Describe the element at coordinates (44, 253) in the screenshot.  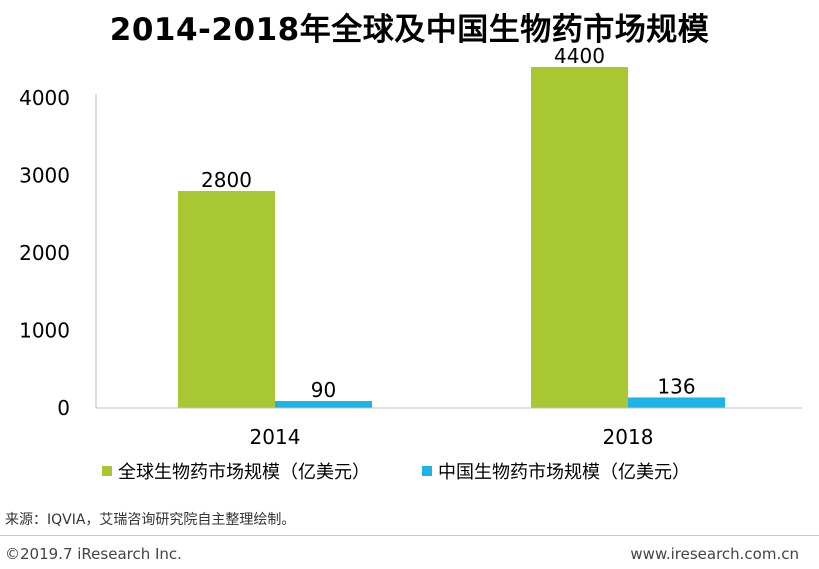
I see `y-tick-label: 2000` at that location.